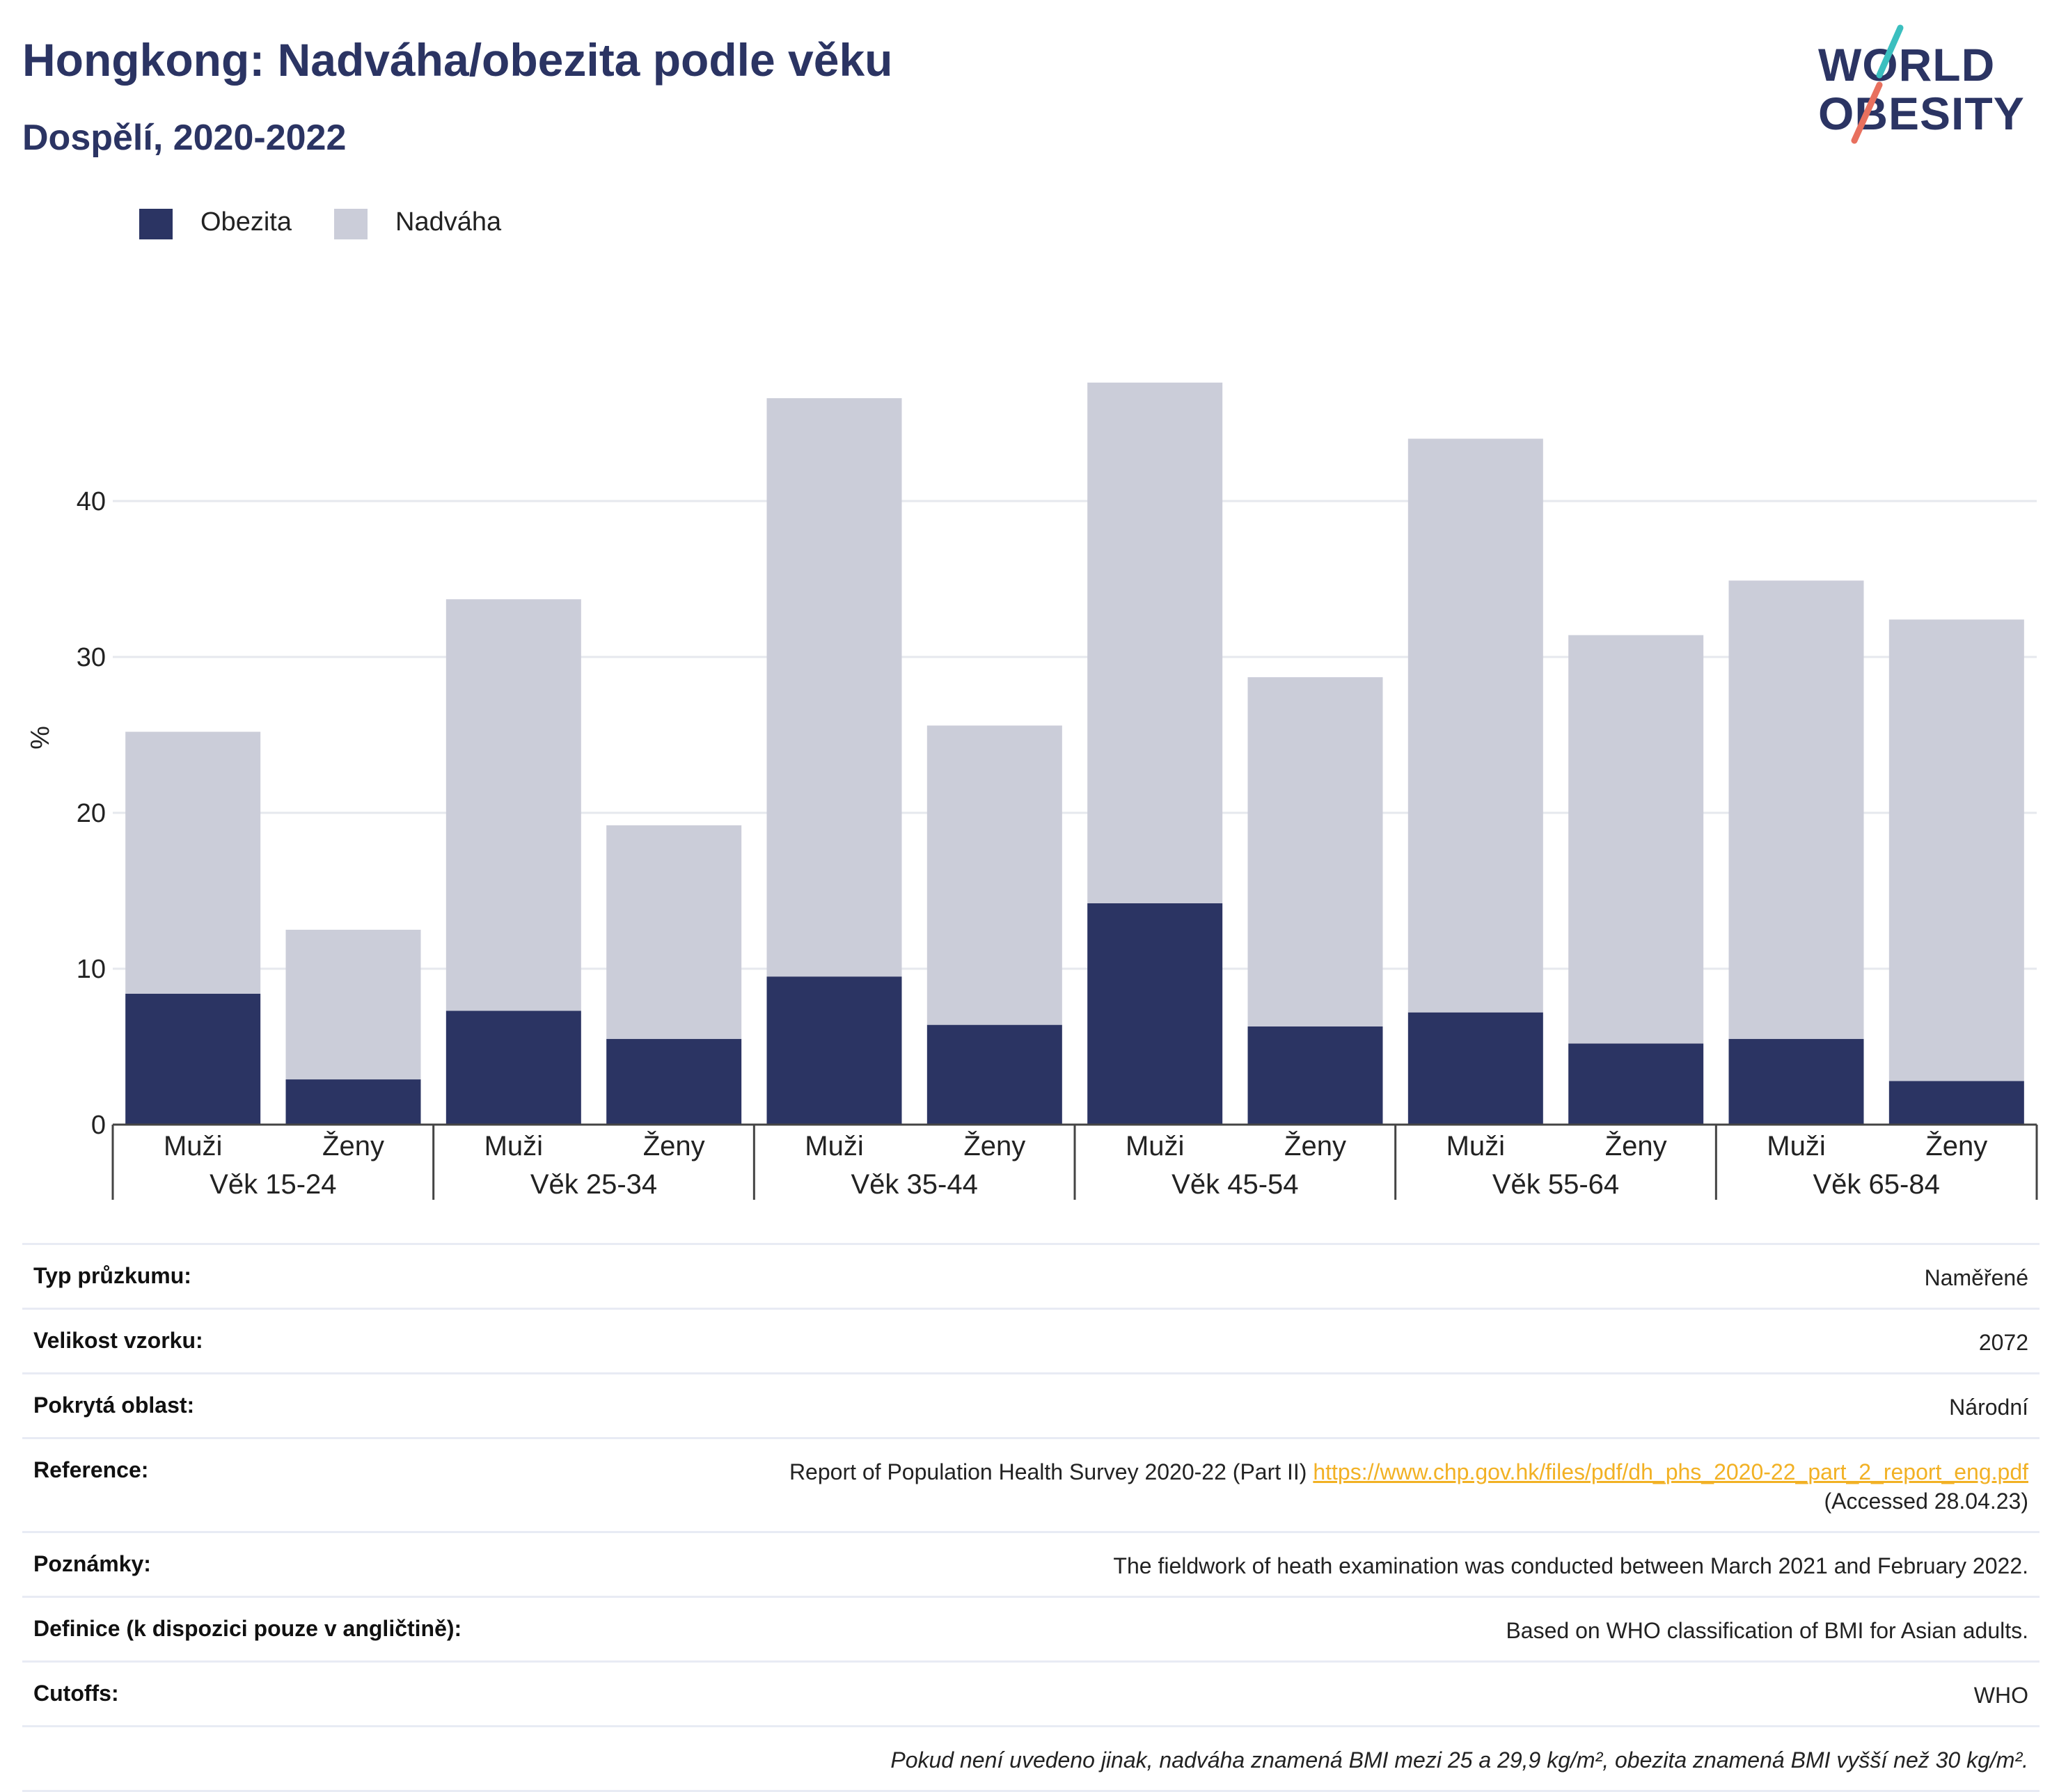  Describe the element at coordinates (1876, 1184) in the screenshot. I see `group-label: Věk 65-84` at that location.